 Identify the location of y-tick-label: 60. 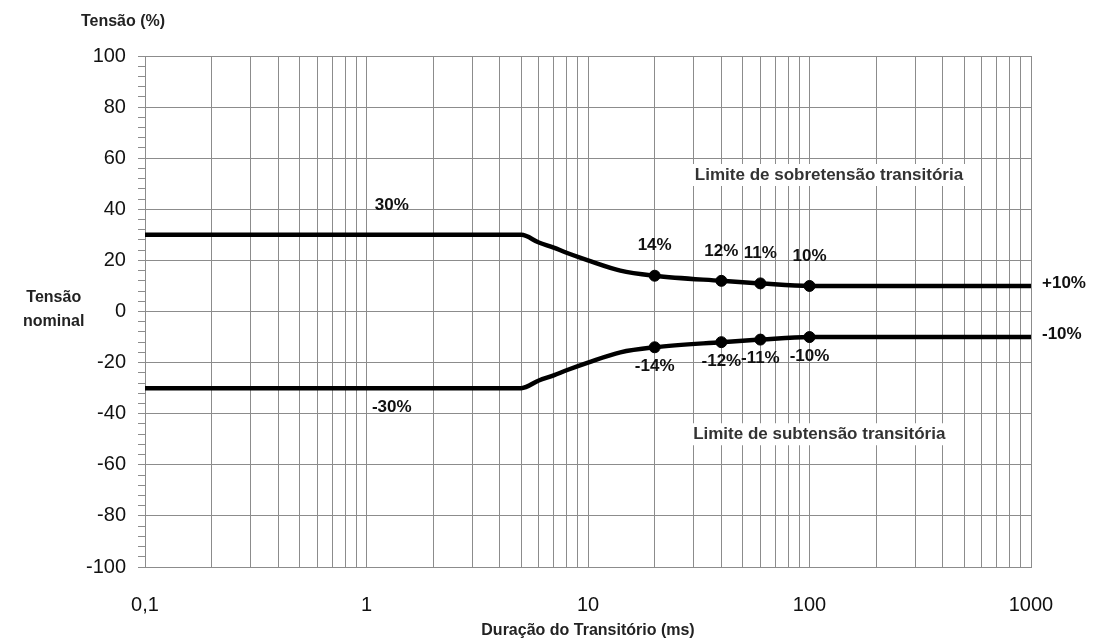
(114, 156).